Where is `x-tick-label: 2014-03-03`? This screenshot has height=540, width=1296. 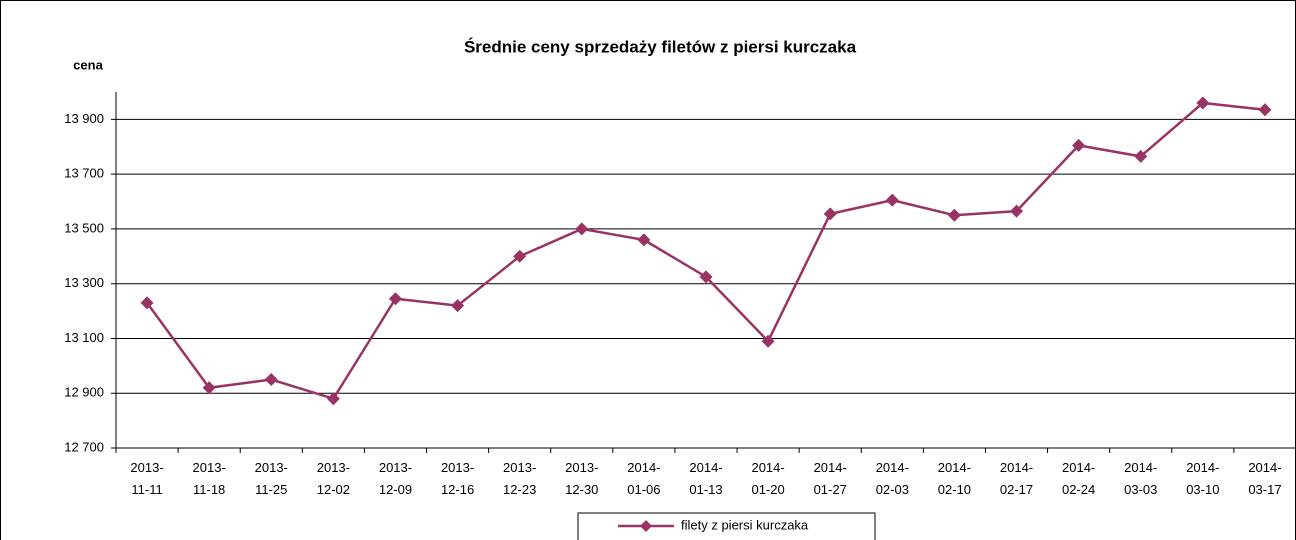 x-tick-label: 2014-03-03 is located at coordinates (1141, 478).